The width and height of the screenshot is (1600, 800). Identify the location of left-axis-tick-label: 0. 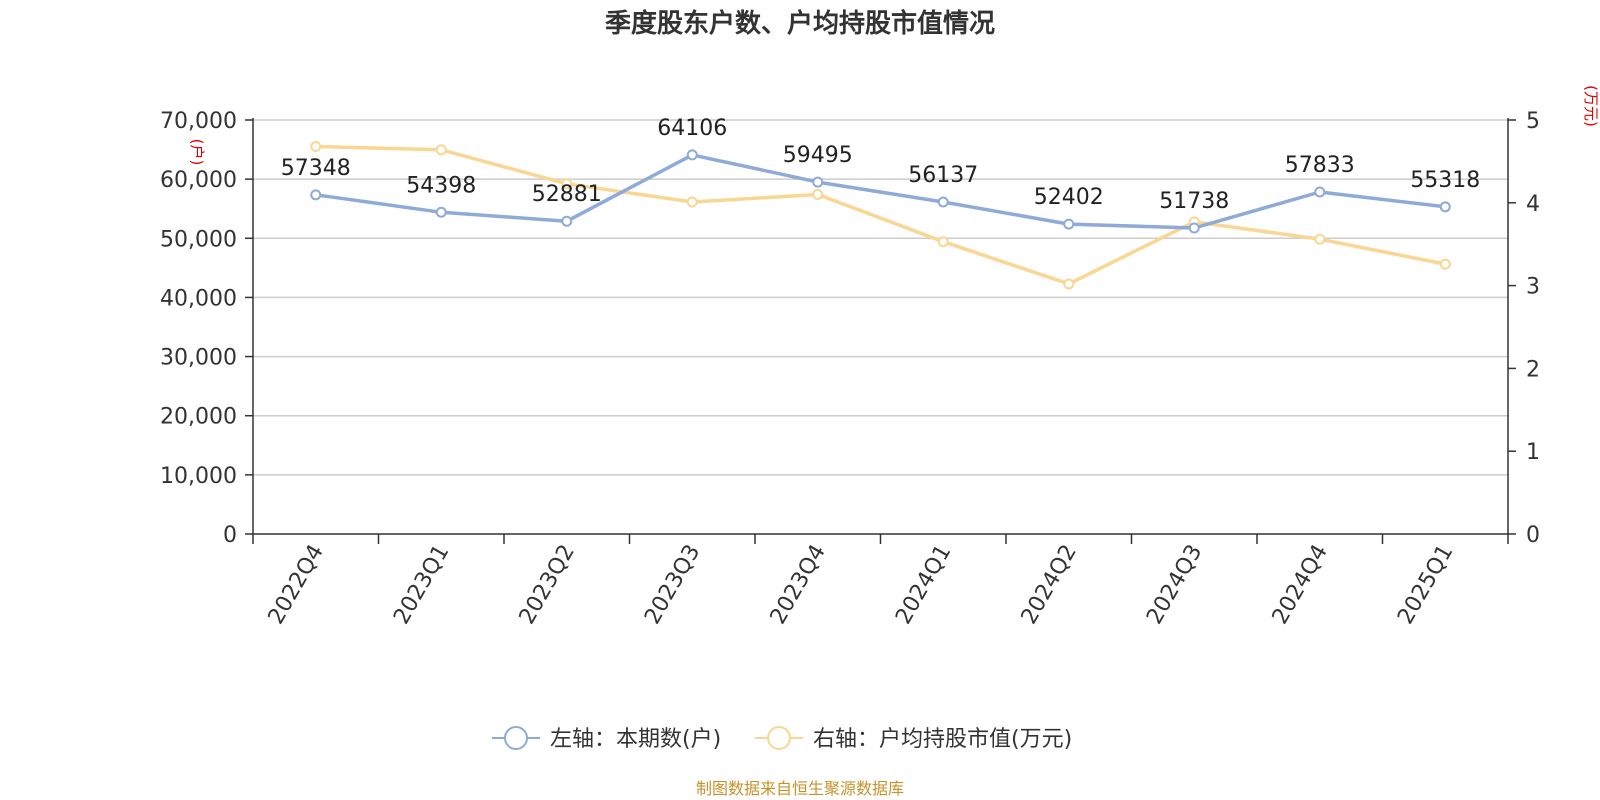
(230, 535).